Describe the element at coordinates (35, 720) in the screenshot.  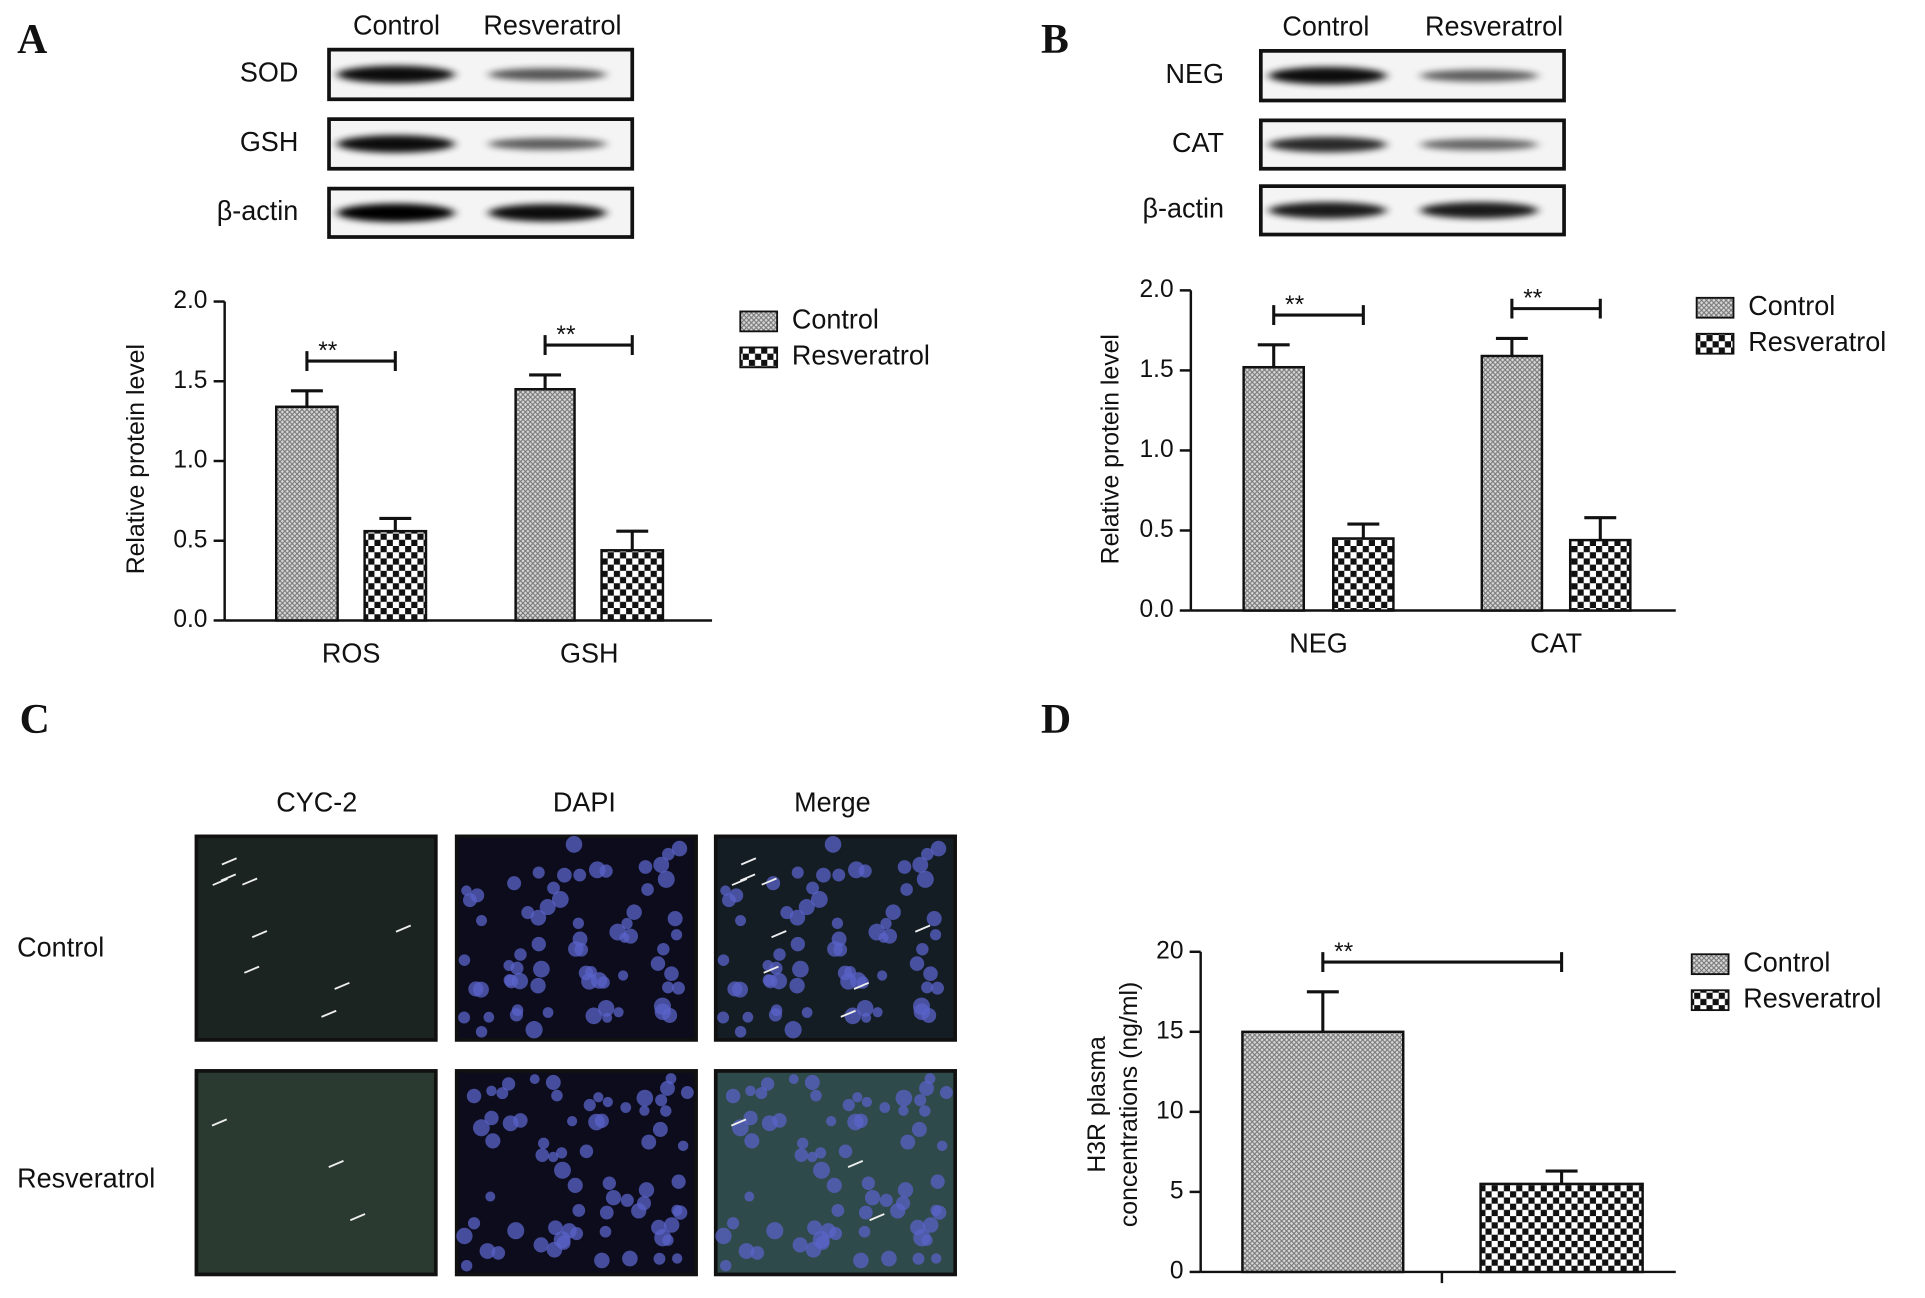
I see `panel-label: C` at that location.